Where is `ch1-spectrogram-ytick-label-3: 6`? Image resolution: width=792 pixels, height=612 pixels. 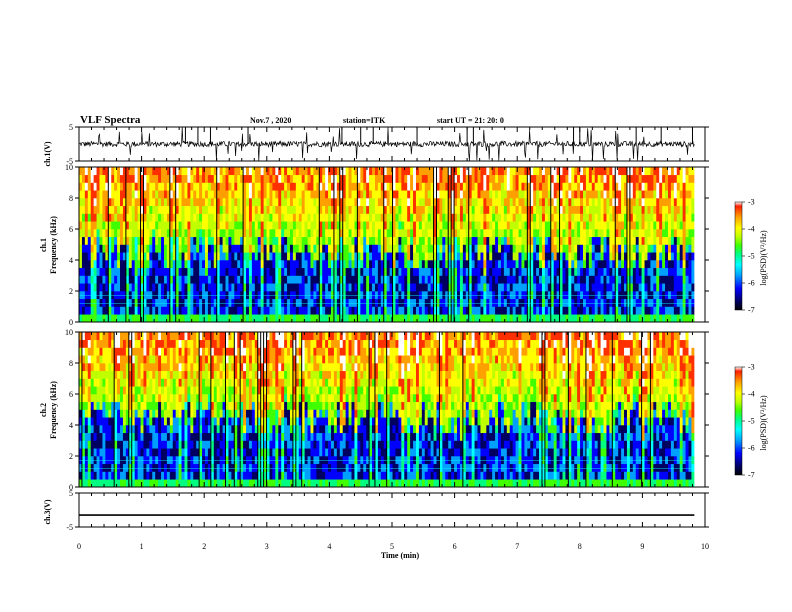 ch1-spectrogram-ytick-label-3: 6 is located at coordinates (71, 229).